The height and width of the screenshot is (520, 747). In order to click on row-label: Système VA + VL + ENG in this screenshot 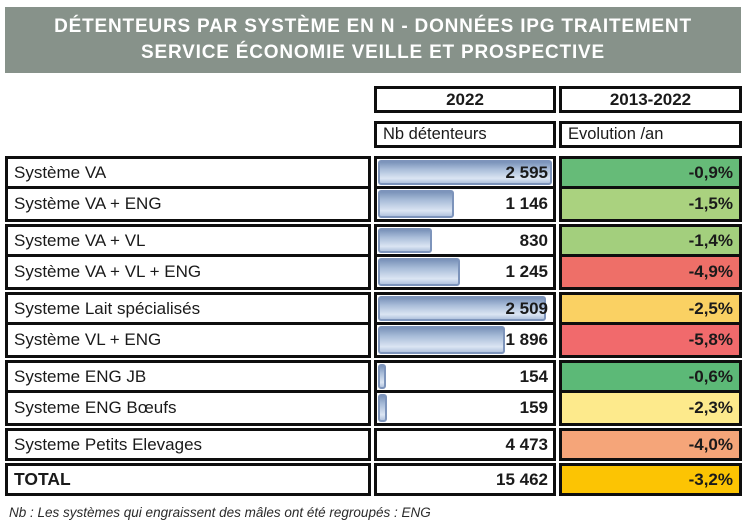, I will do `click(188, 273)`.